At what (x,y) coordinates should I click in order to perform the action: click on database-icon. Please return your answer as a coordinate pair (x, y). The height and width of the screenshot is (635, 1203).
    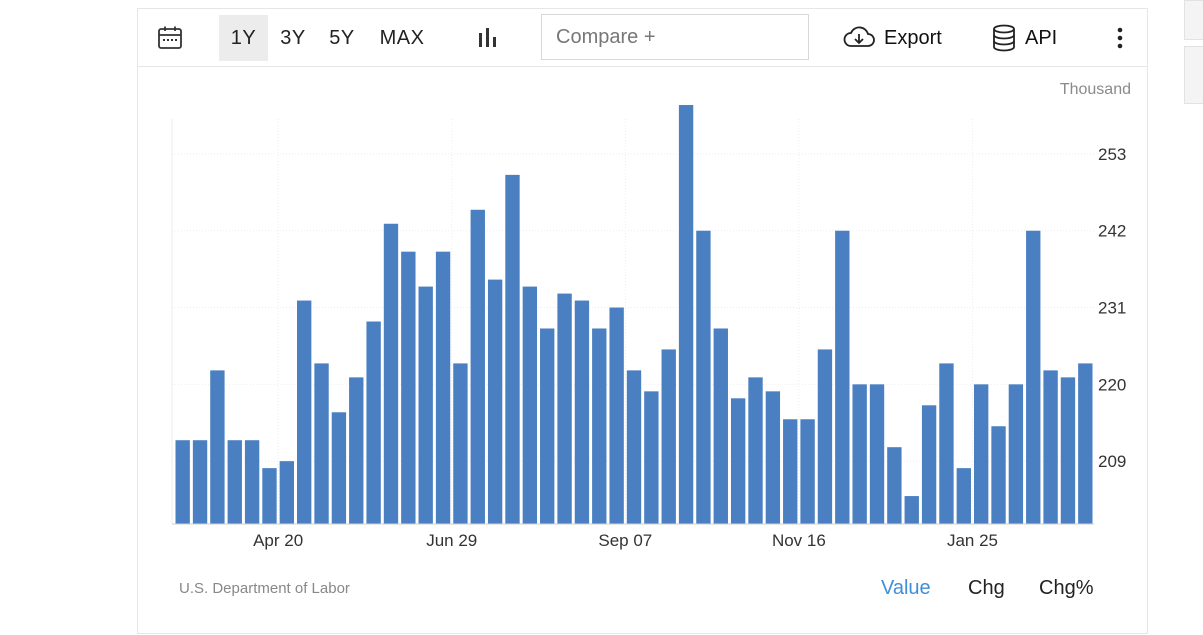
    Looking at the image, I should click on (1004, 38).